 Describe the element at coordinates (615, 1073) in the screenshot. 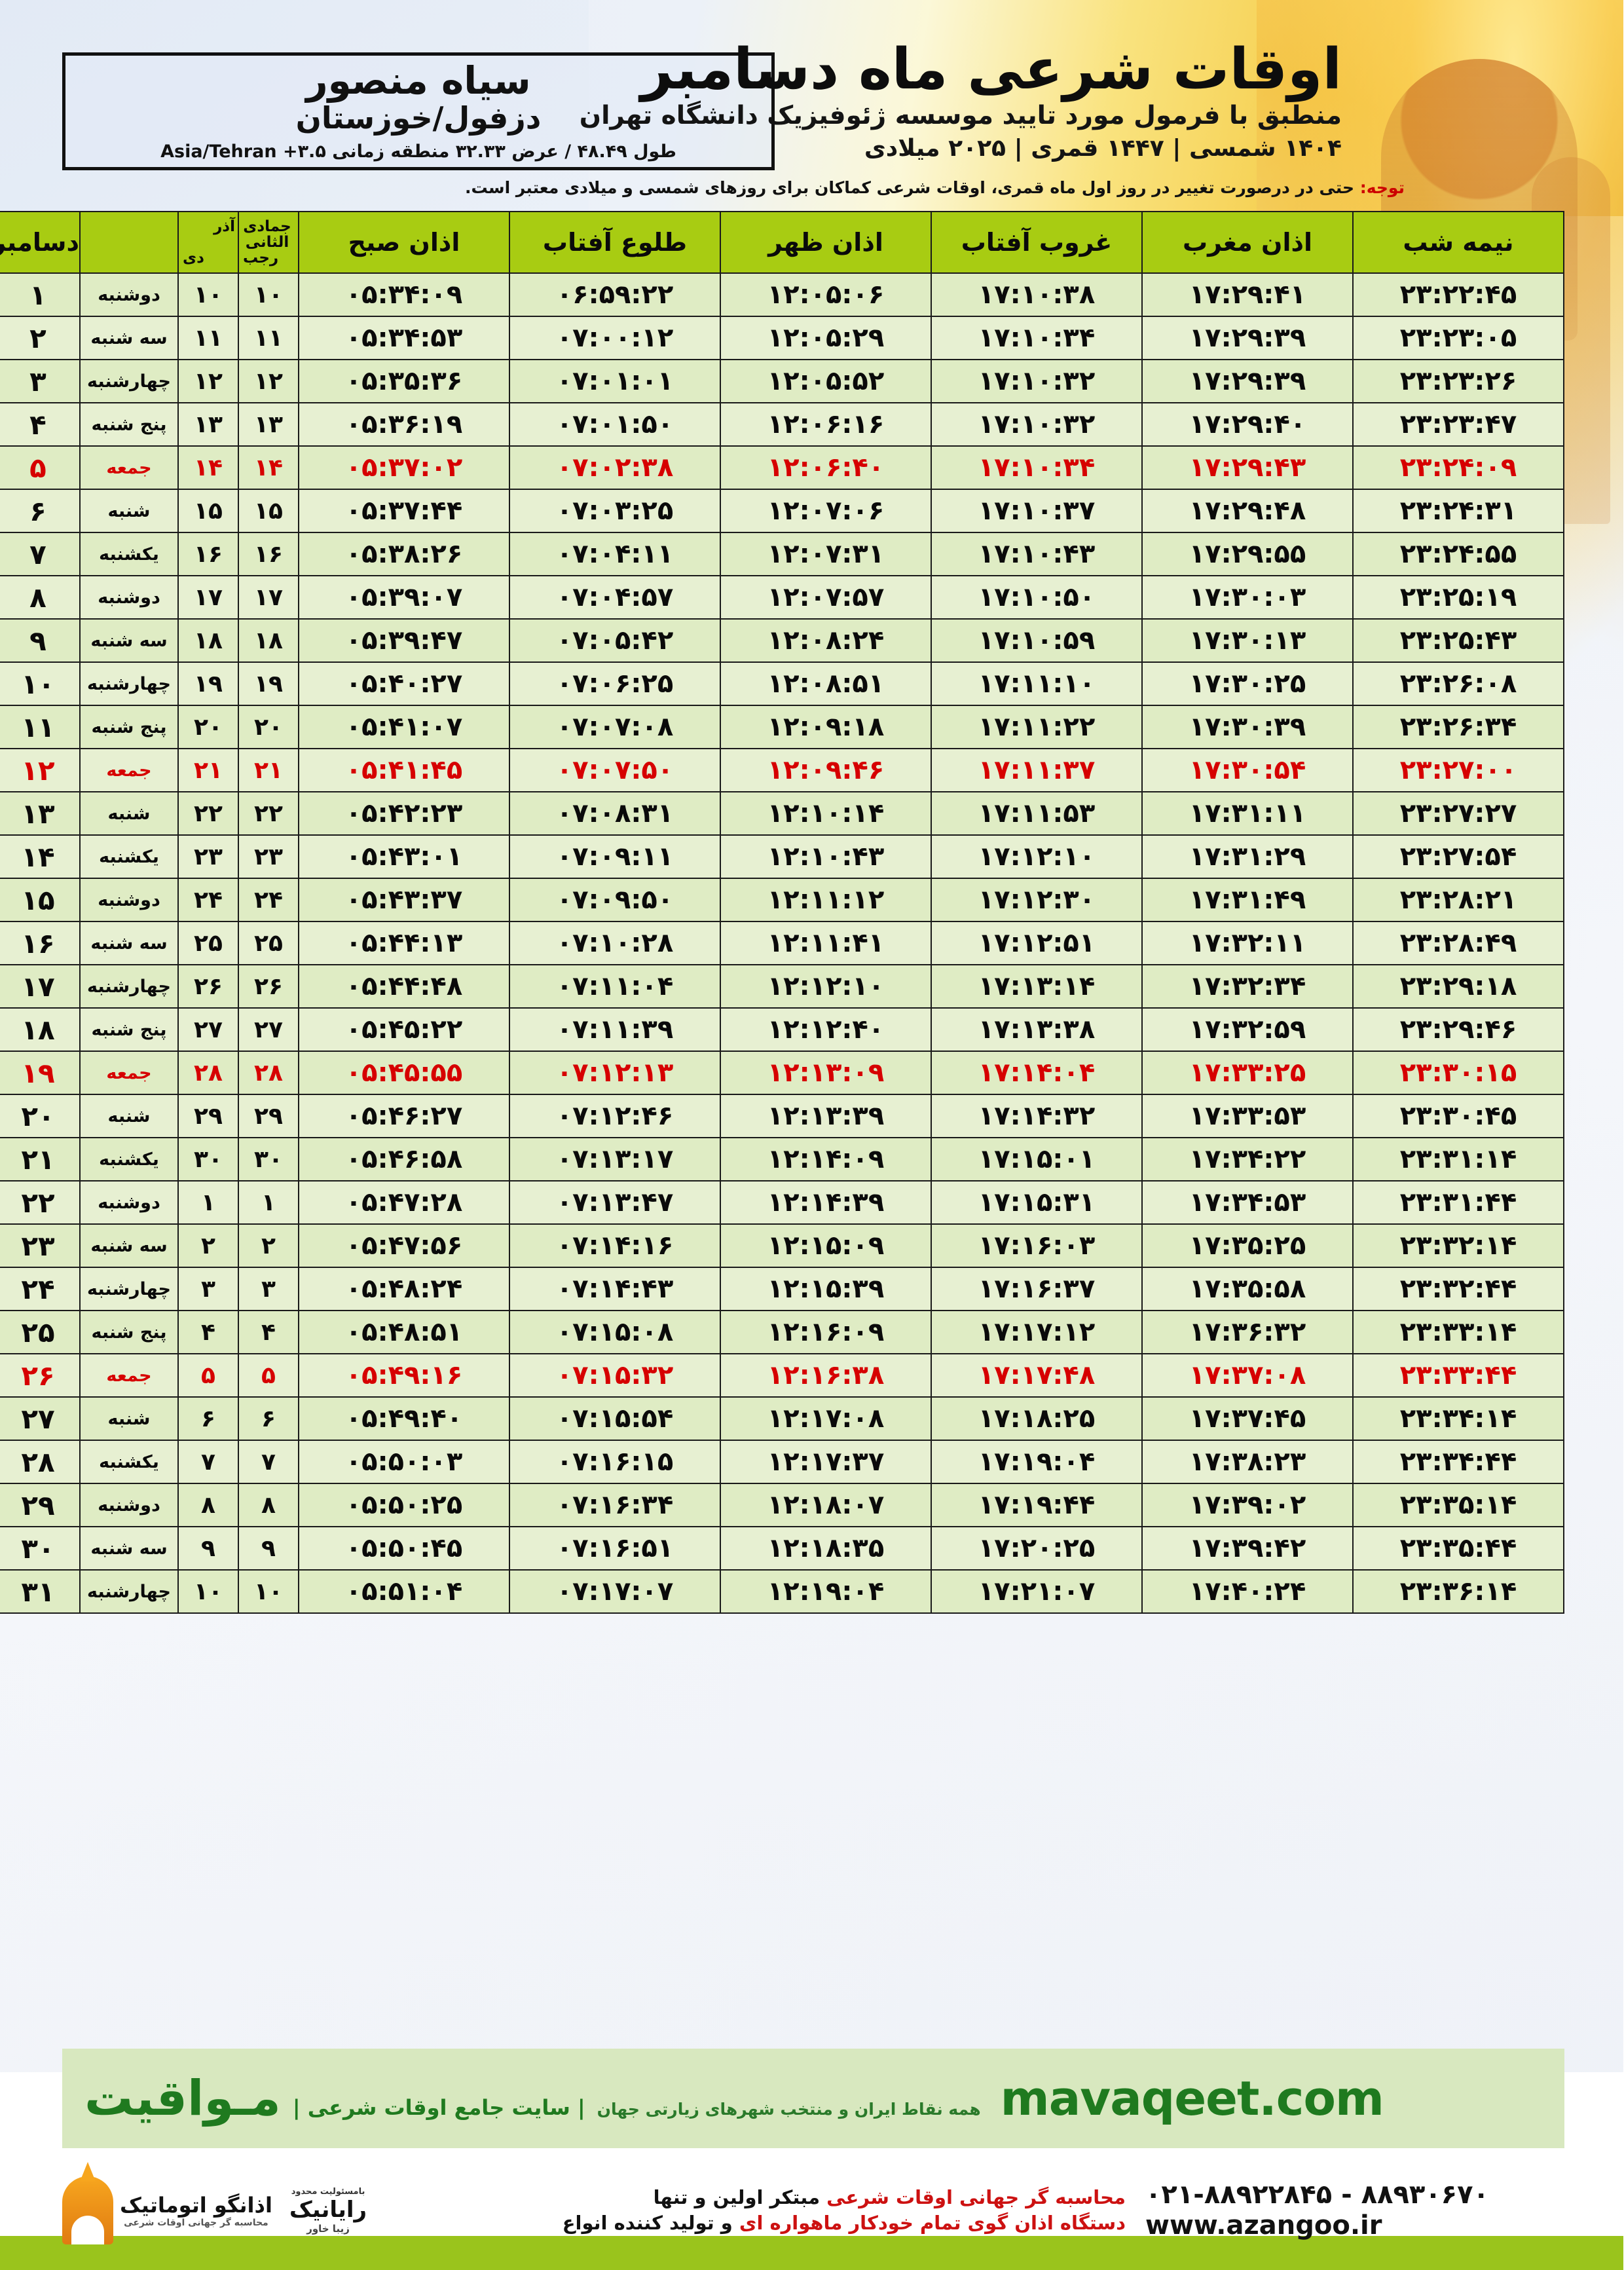

I see `cell-sunrise: ۰۷:۱۲:۱۳` at that location.